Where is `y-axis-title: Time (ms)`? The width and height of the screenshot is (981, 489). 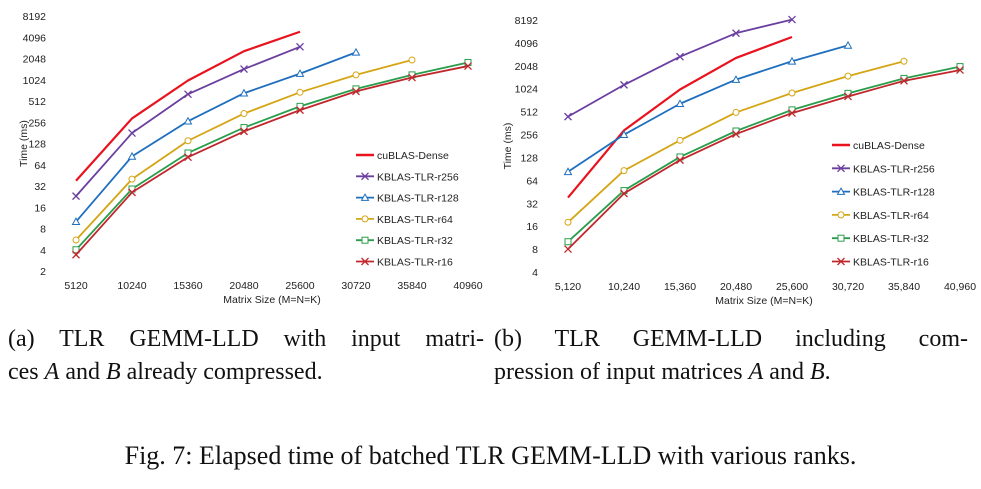 y-axis-title: Time (ms) is located at coordinates (24, 143).